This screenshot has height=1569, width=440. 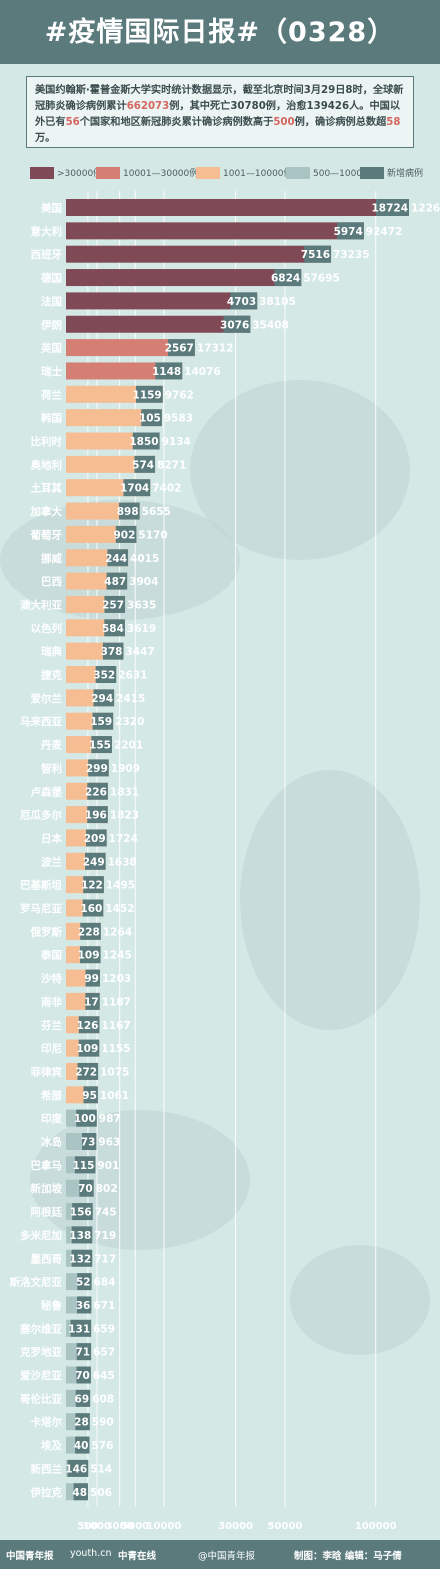 I want to click on new-cases-label: 3076, so click(x=234, y=325).